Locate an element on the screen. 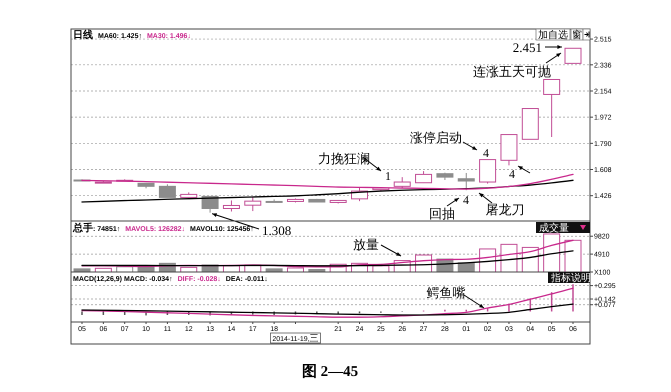 Image resolution: width=671 pixels, height=392 pixels. annotation: 鳄鱼嘴 is located at coordinates (446, 292).